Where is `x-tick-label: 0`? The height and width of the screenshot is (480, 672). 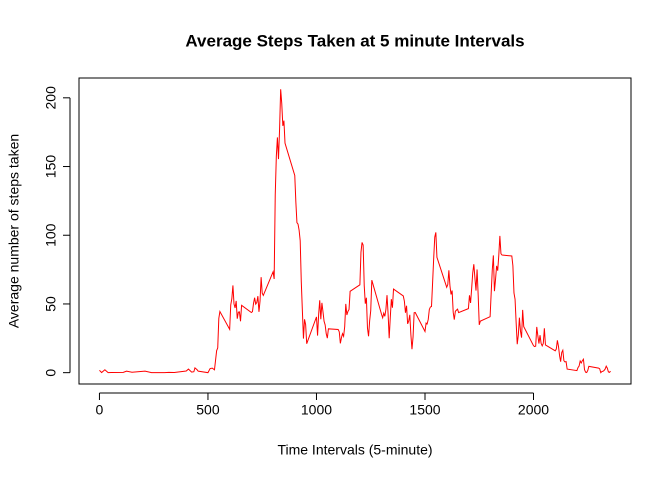
x-tick-label: 0 is located at coordinates (100, 410).